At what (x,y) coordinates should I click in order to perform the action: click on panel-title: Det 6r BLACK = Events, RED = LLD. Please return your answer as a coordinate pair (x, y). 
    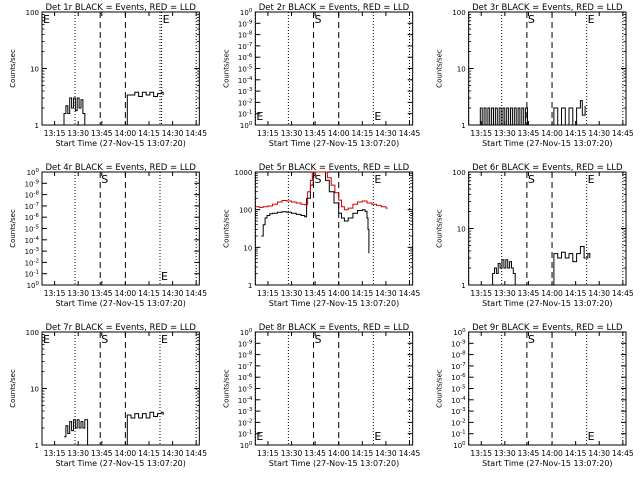
    Looking at the image, I should click on (547, 168).